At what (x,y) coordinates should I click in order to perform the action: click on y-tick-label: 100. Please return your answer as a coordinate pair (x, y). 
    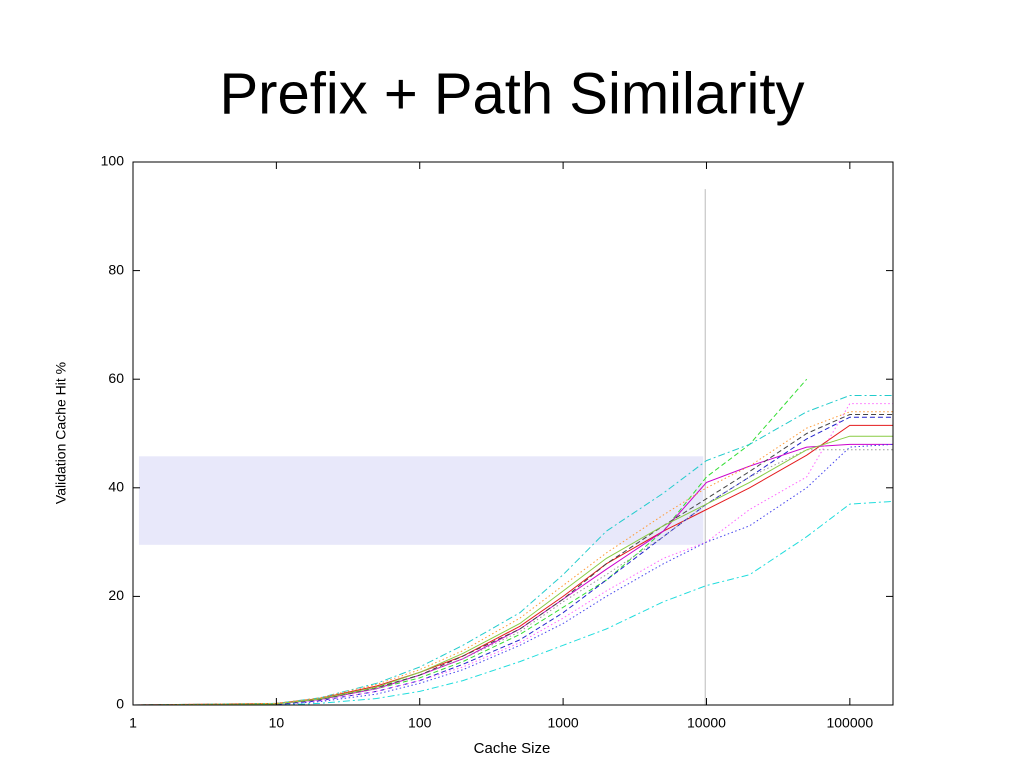
    Looking at the image, I should click on (113, 161).